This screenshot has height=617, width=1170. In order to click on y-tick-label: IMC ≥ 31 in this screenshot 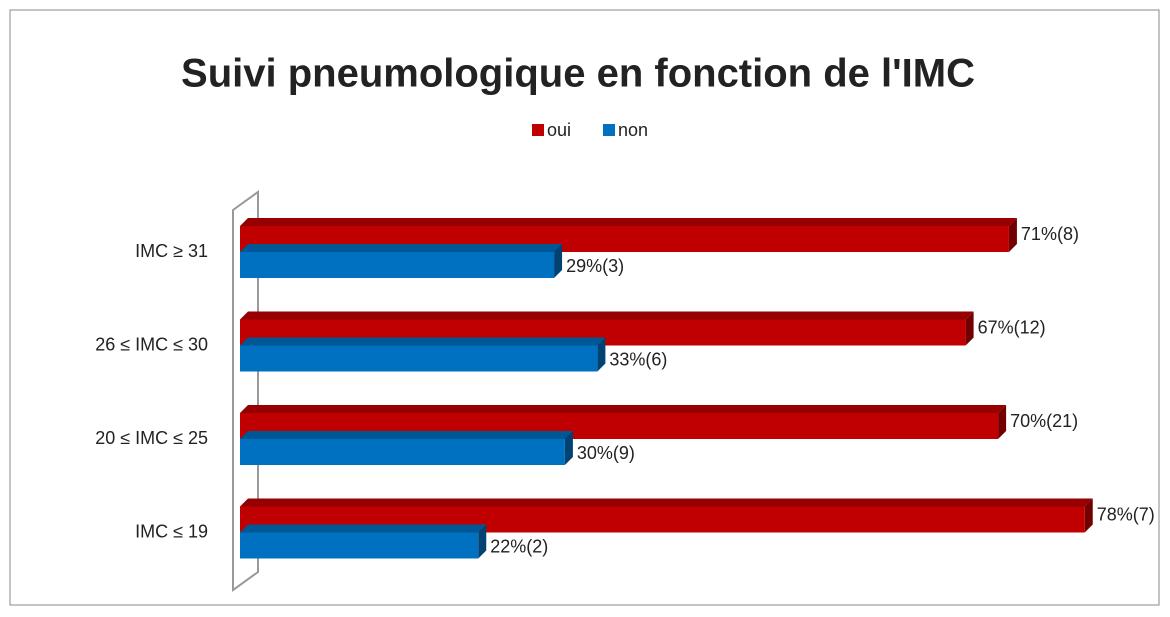, I will do `click(171, 251)`.